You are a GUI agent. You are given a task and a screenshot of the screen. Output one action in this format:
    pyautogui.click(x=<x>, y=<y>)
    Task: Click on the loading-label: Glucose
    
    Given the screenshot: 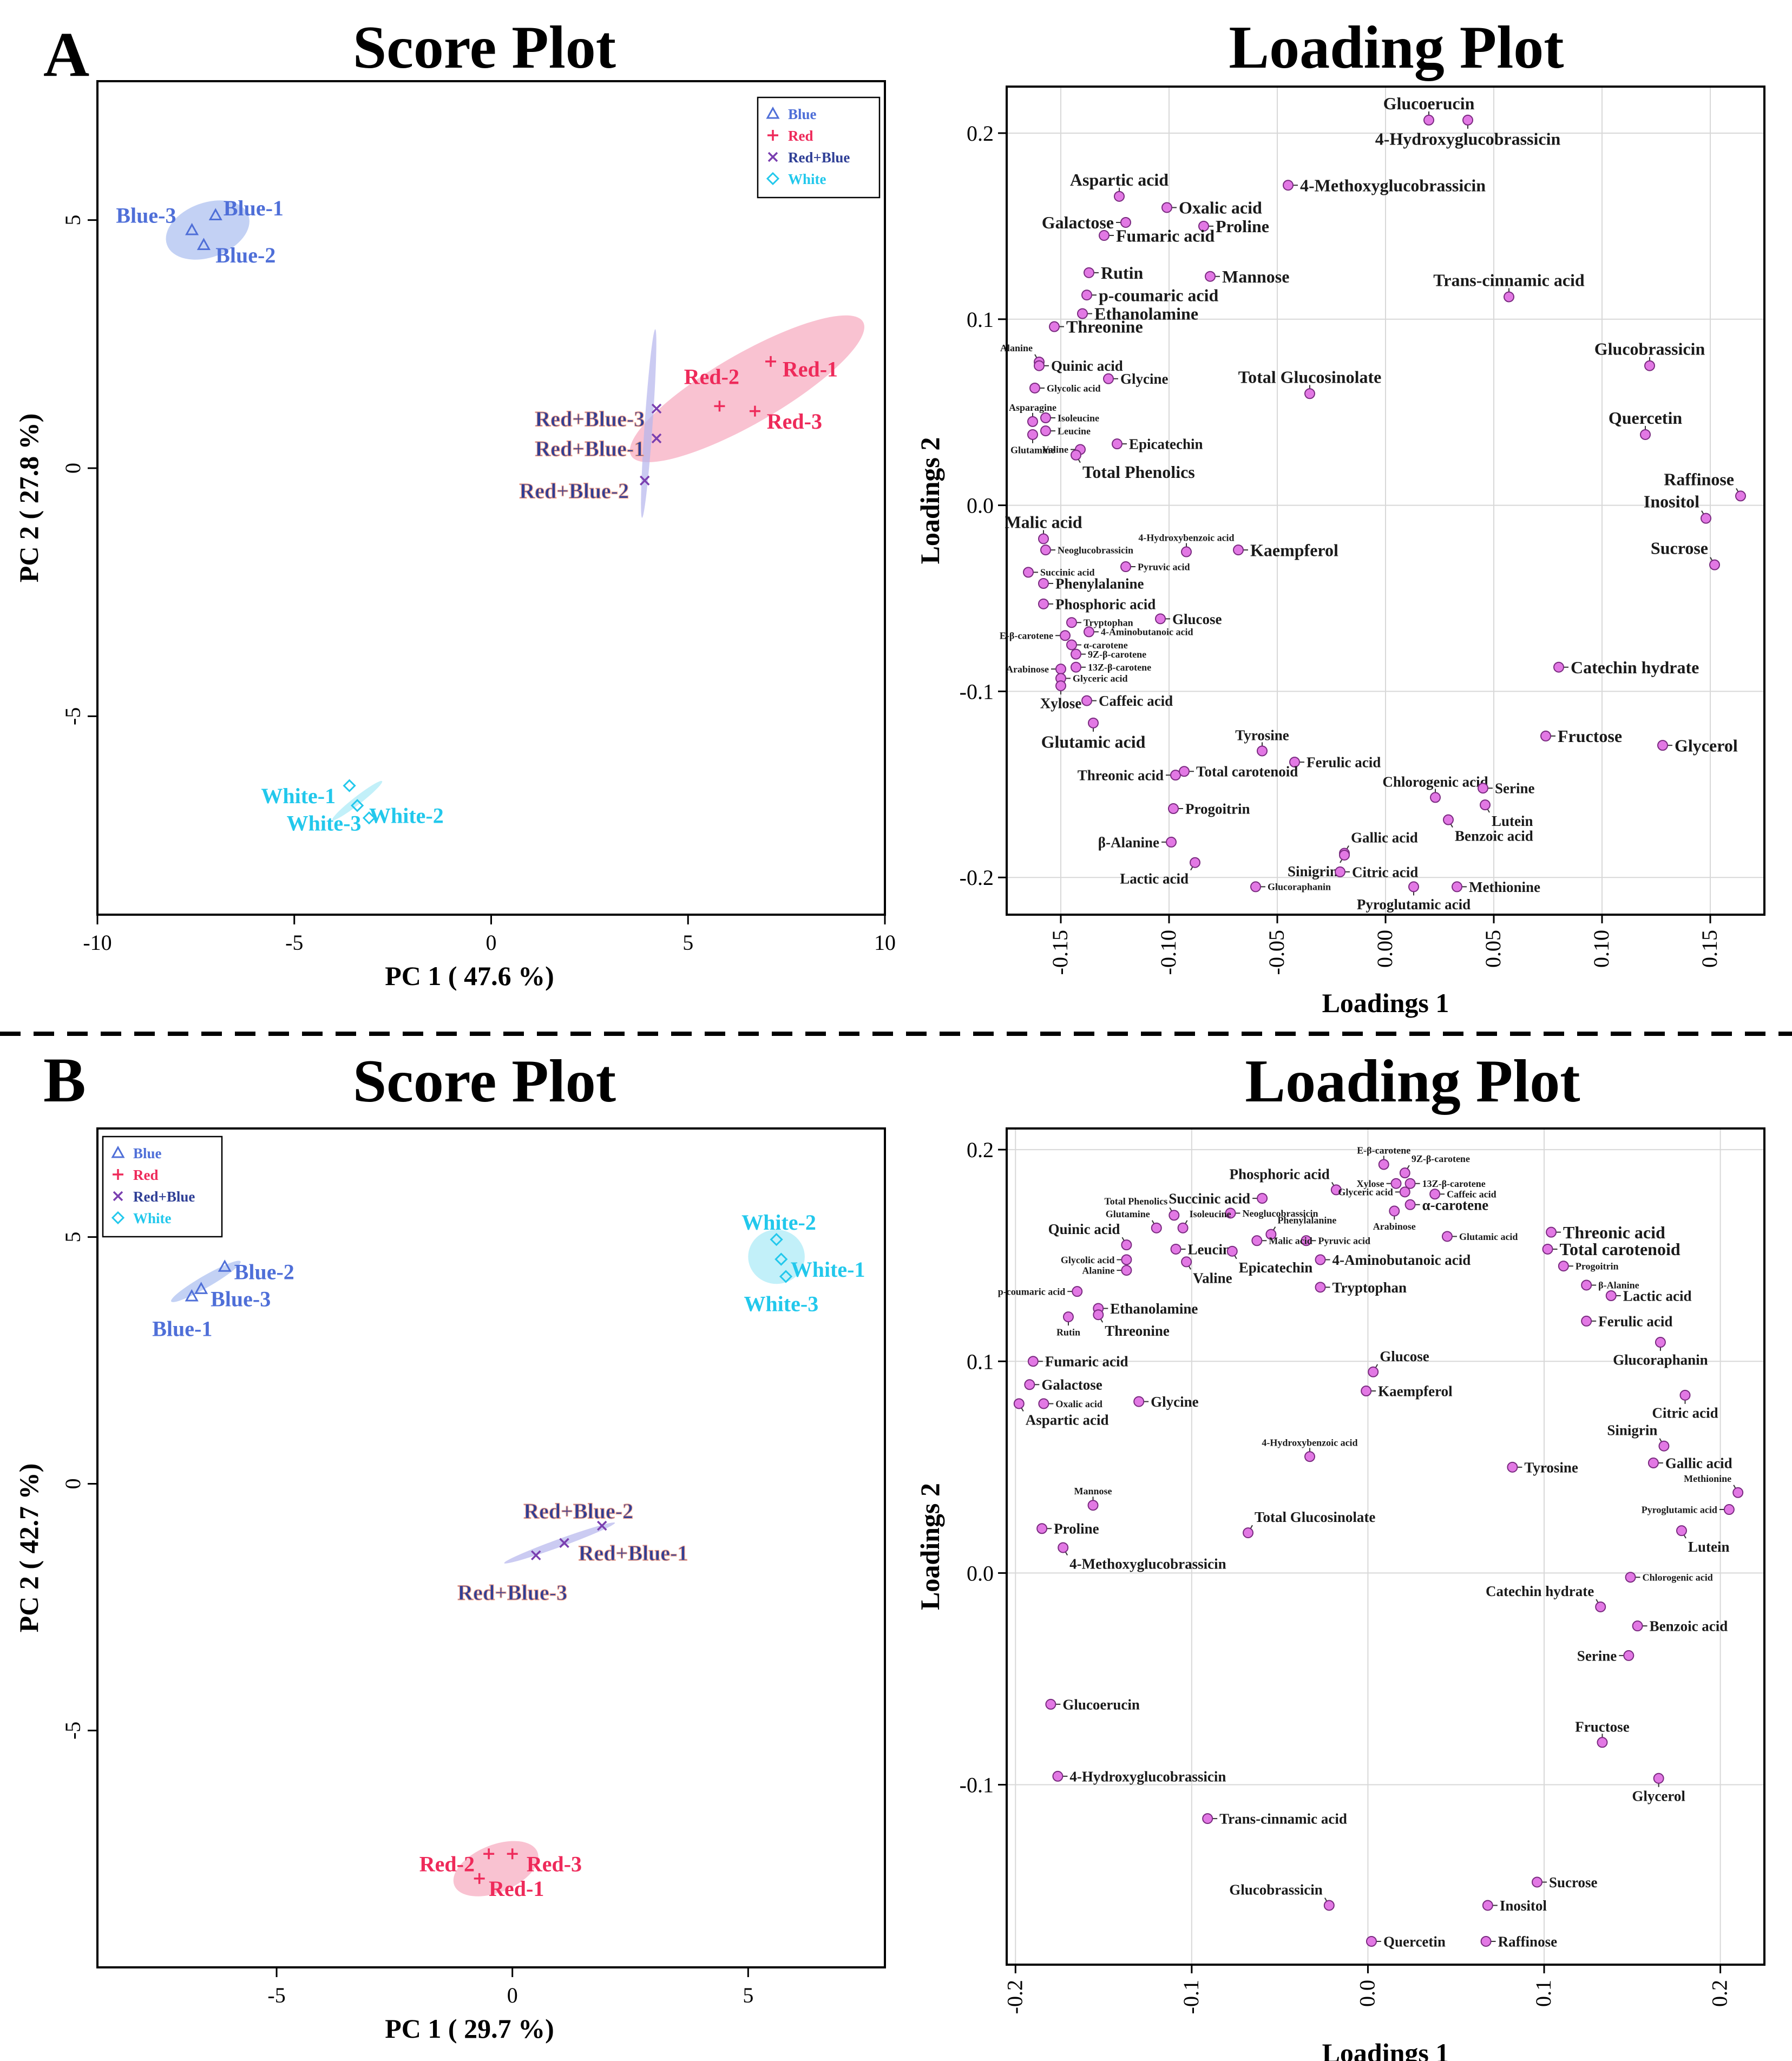 What is the action you would take?
    pyautogui.click(x=1404, y=1356)
    